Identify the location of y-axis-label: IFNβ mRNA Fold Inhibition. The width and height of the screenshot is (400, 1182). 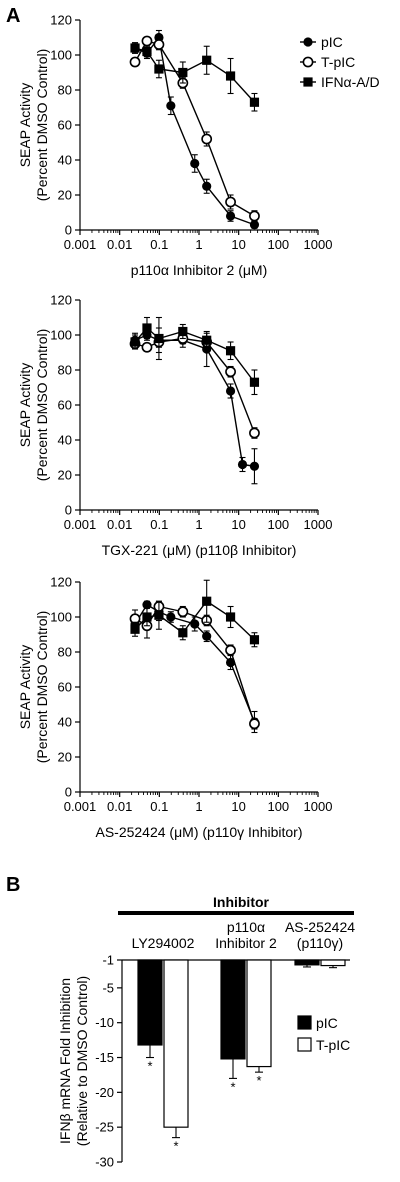
(65, 1061).